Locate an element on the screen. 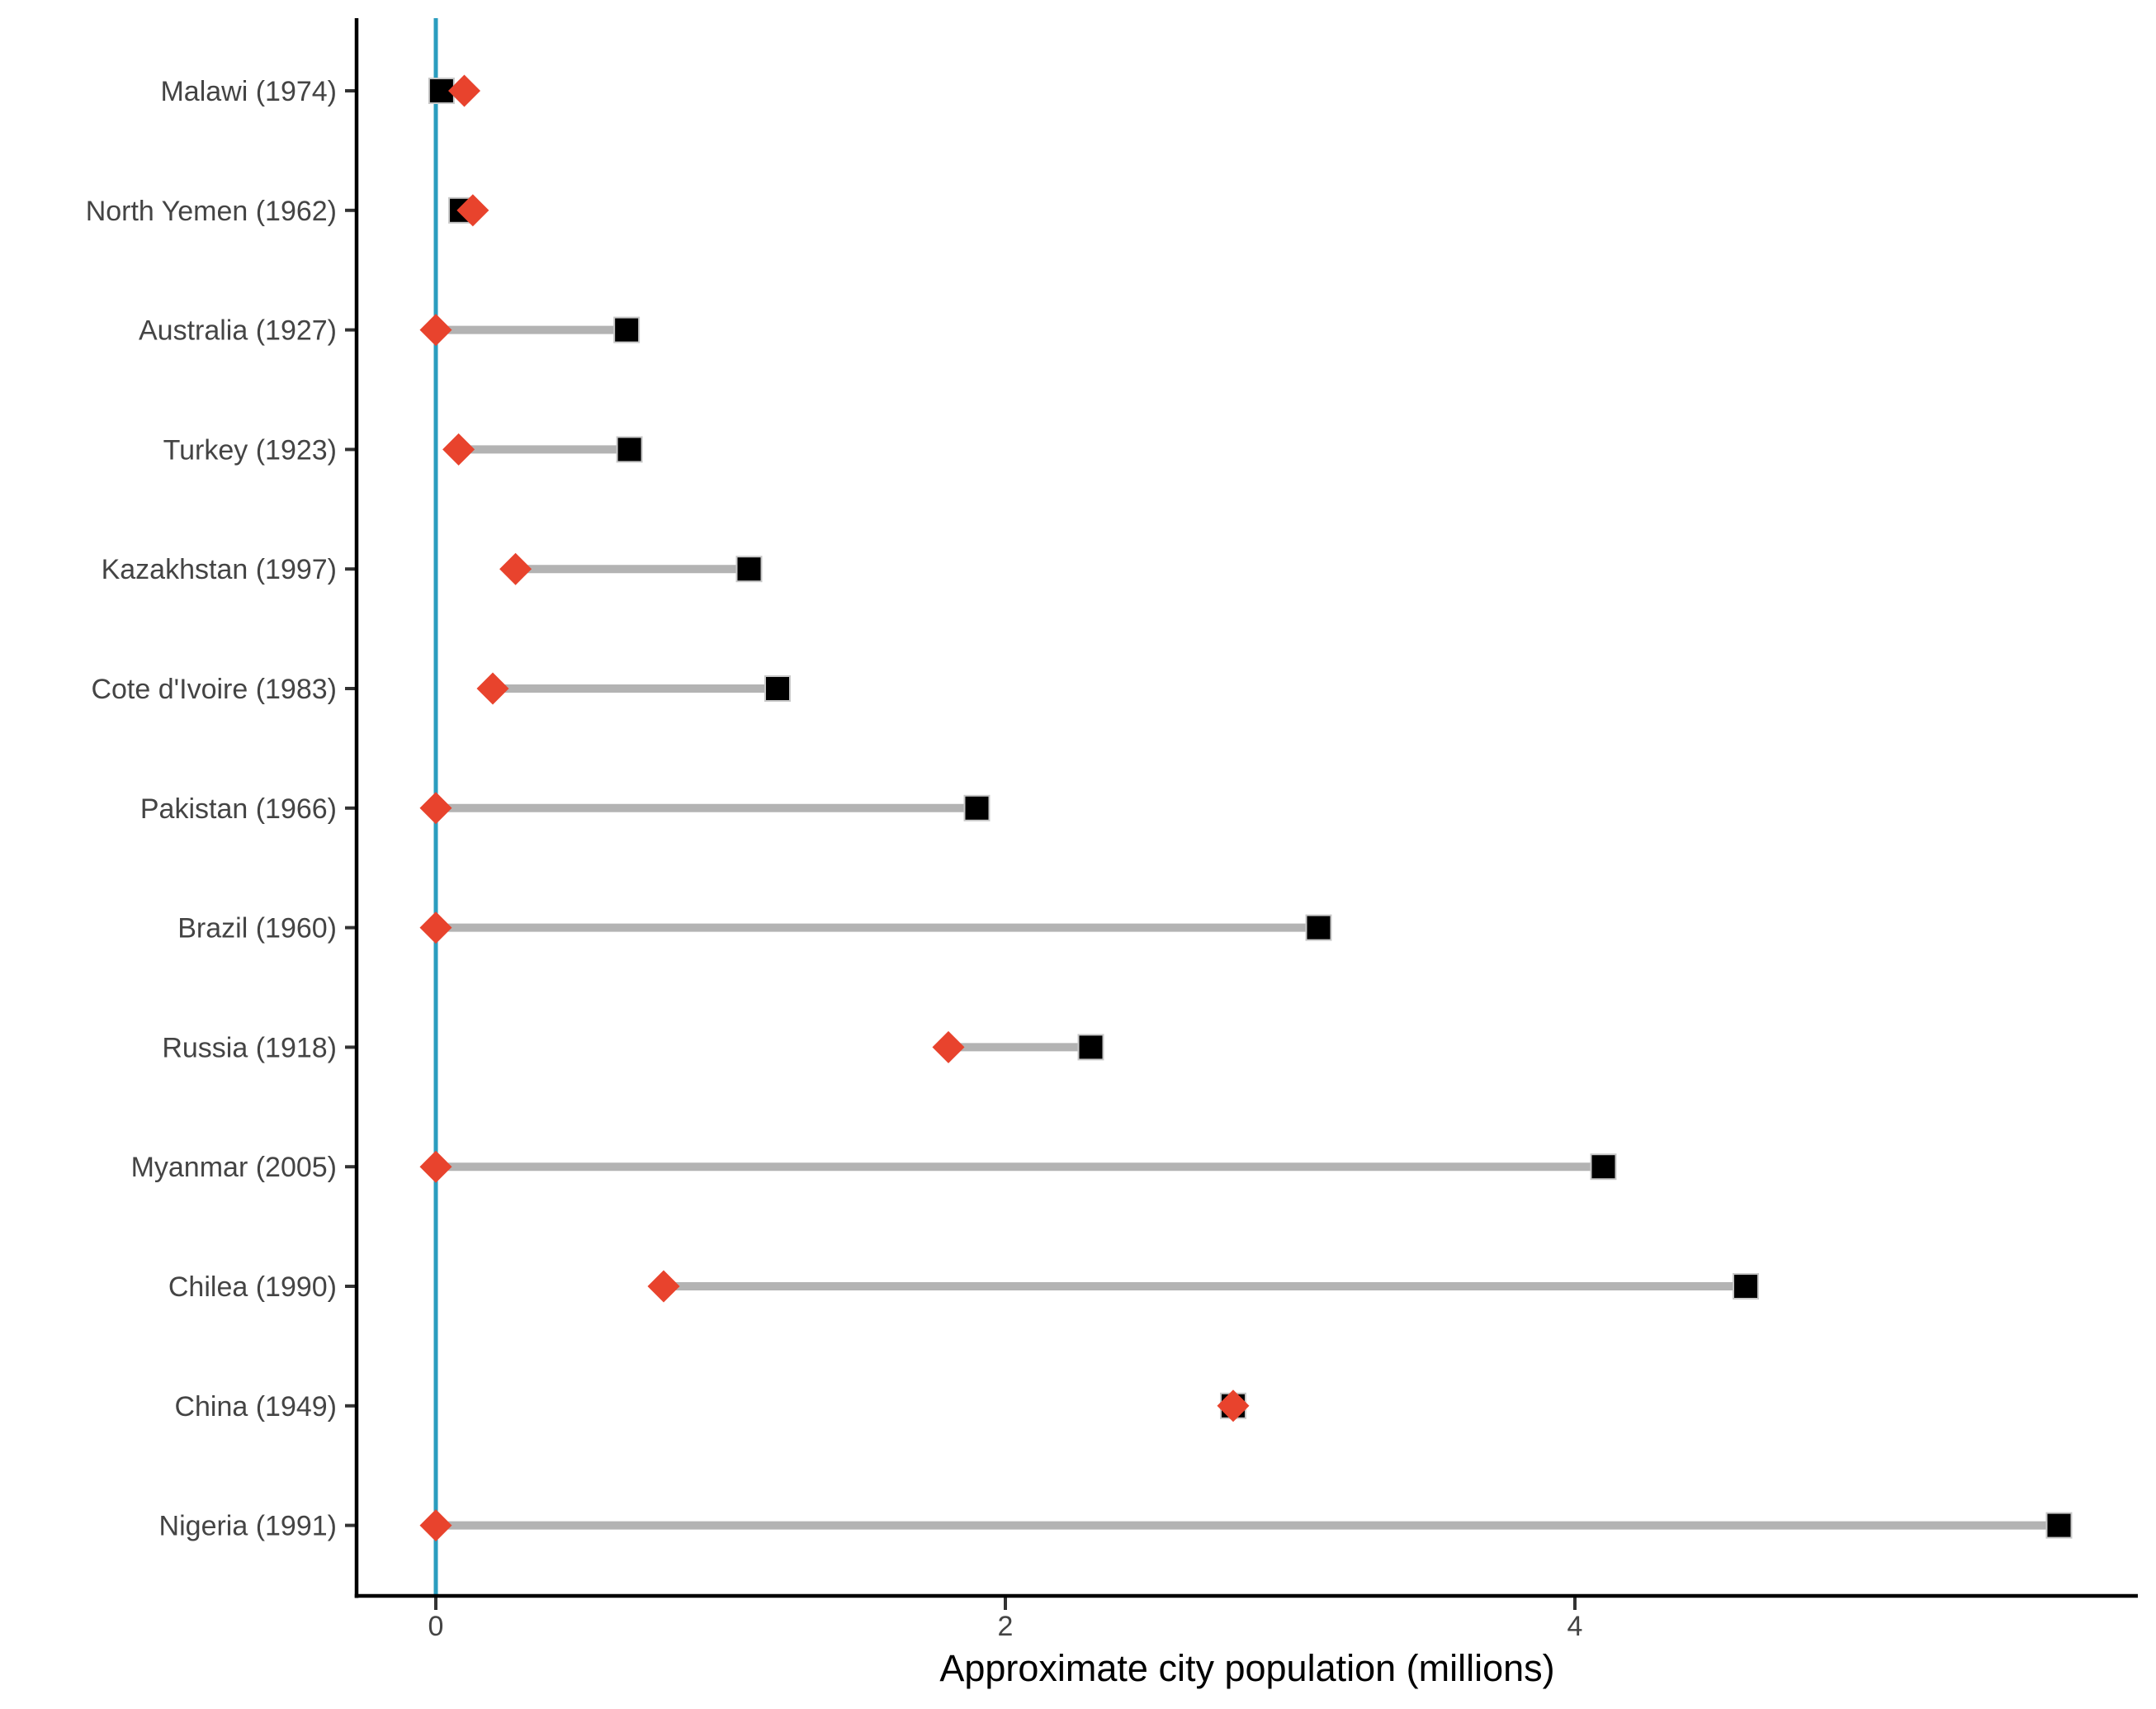  y-axis-label: Kazakhstan (1997) is located at coordinates (219, 569).